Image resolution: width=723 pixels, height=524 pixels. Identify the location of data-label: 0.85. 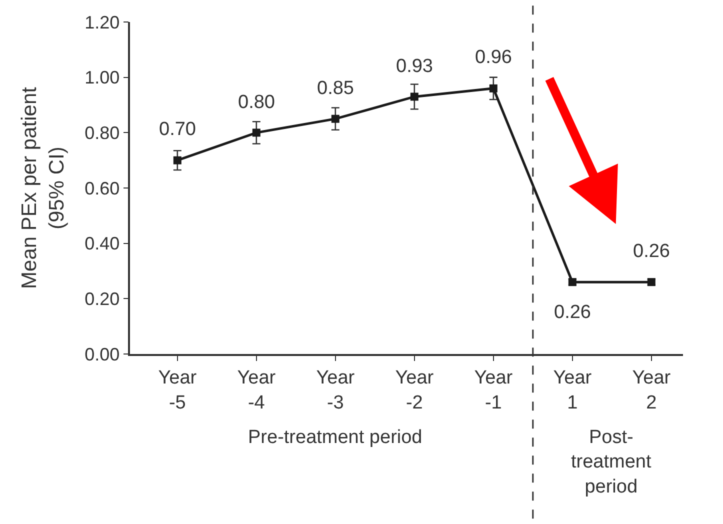
(335, 88).